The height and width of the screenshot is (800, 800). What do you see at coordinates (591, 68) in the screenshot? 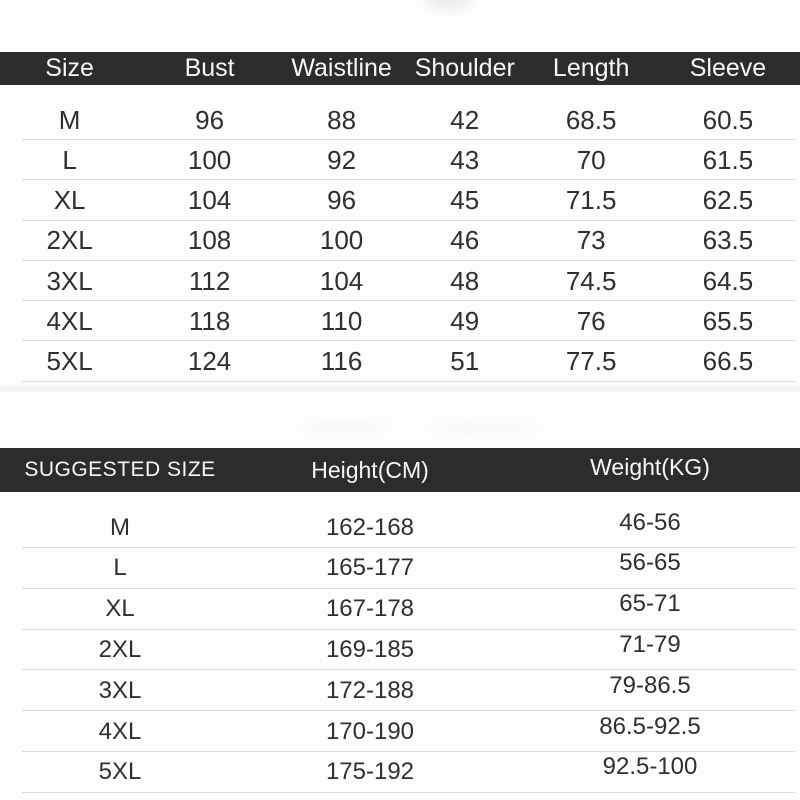
I see `column-header-length: Length` at bounding box center [591, 68].